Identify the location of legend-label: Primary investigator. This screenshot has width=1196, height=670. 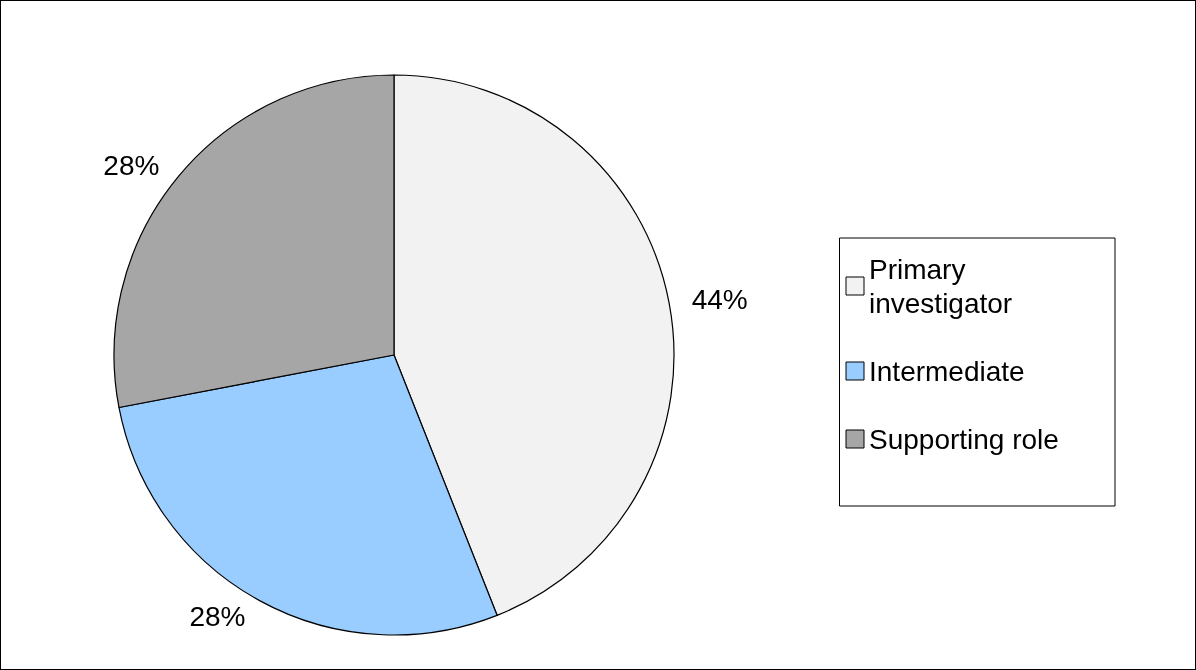
(941, 286).